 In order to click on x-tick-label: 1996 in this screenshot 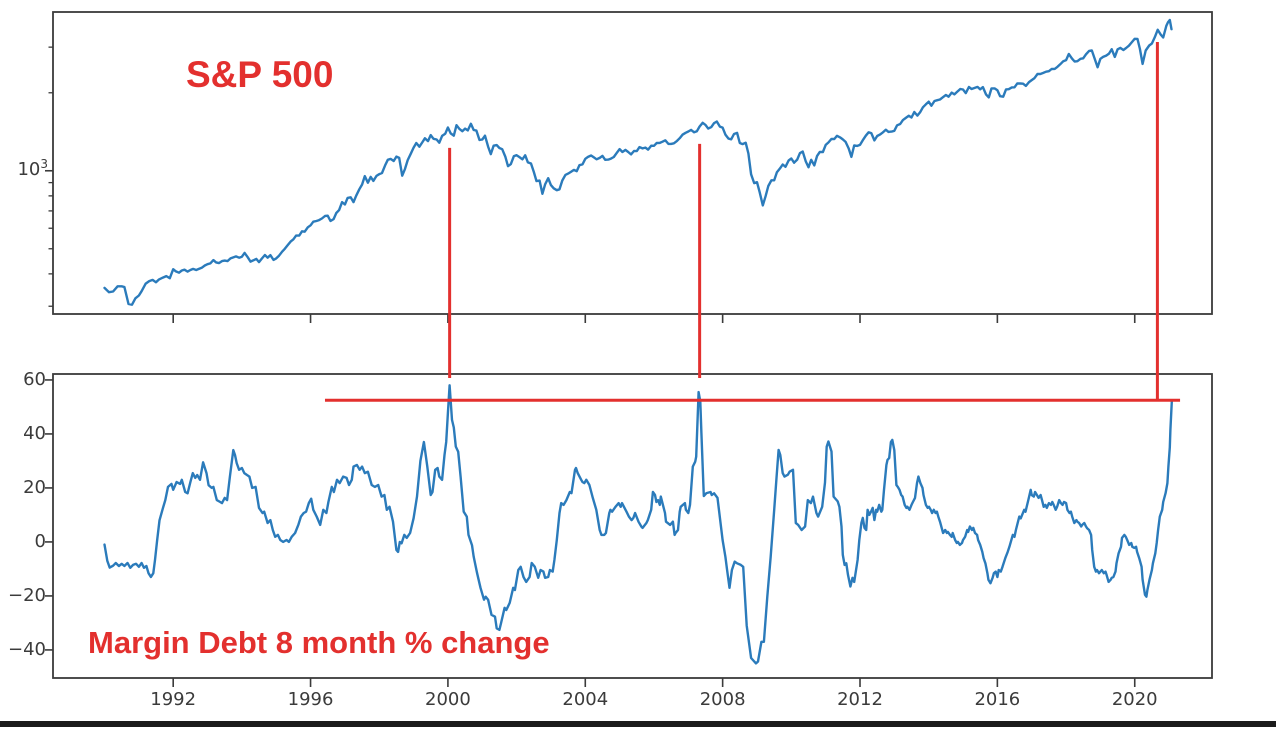, I will do `click(310, 699)`.